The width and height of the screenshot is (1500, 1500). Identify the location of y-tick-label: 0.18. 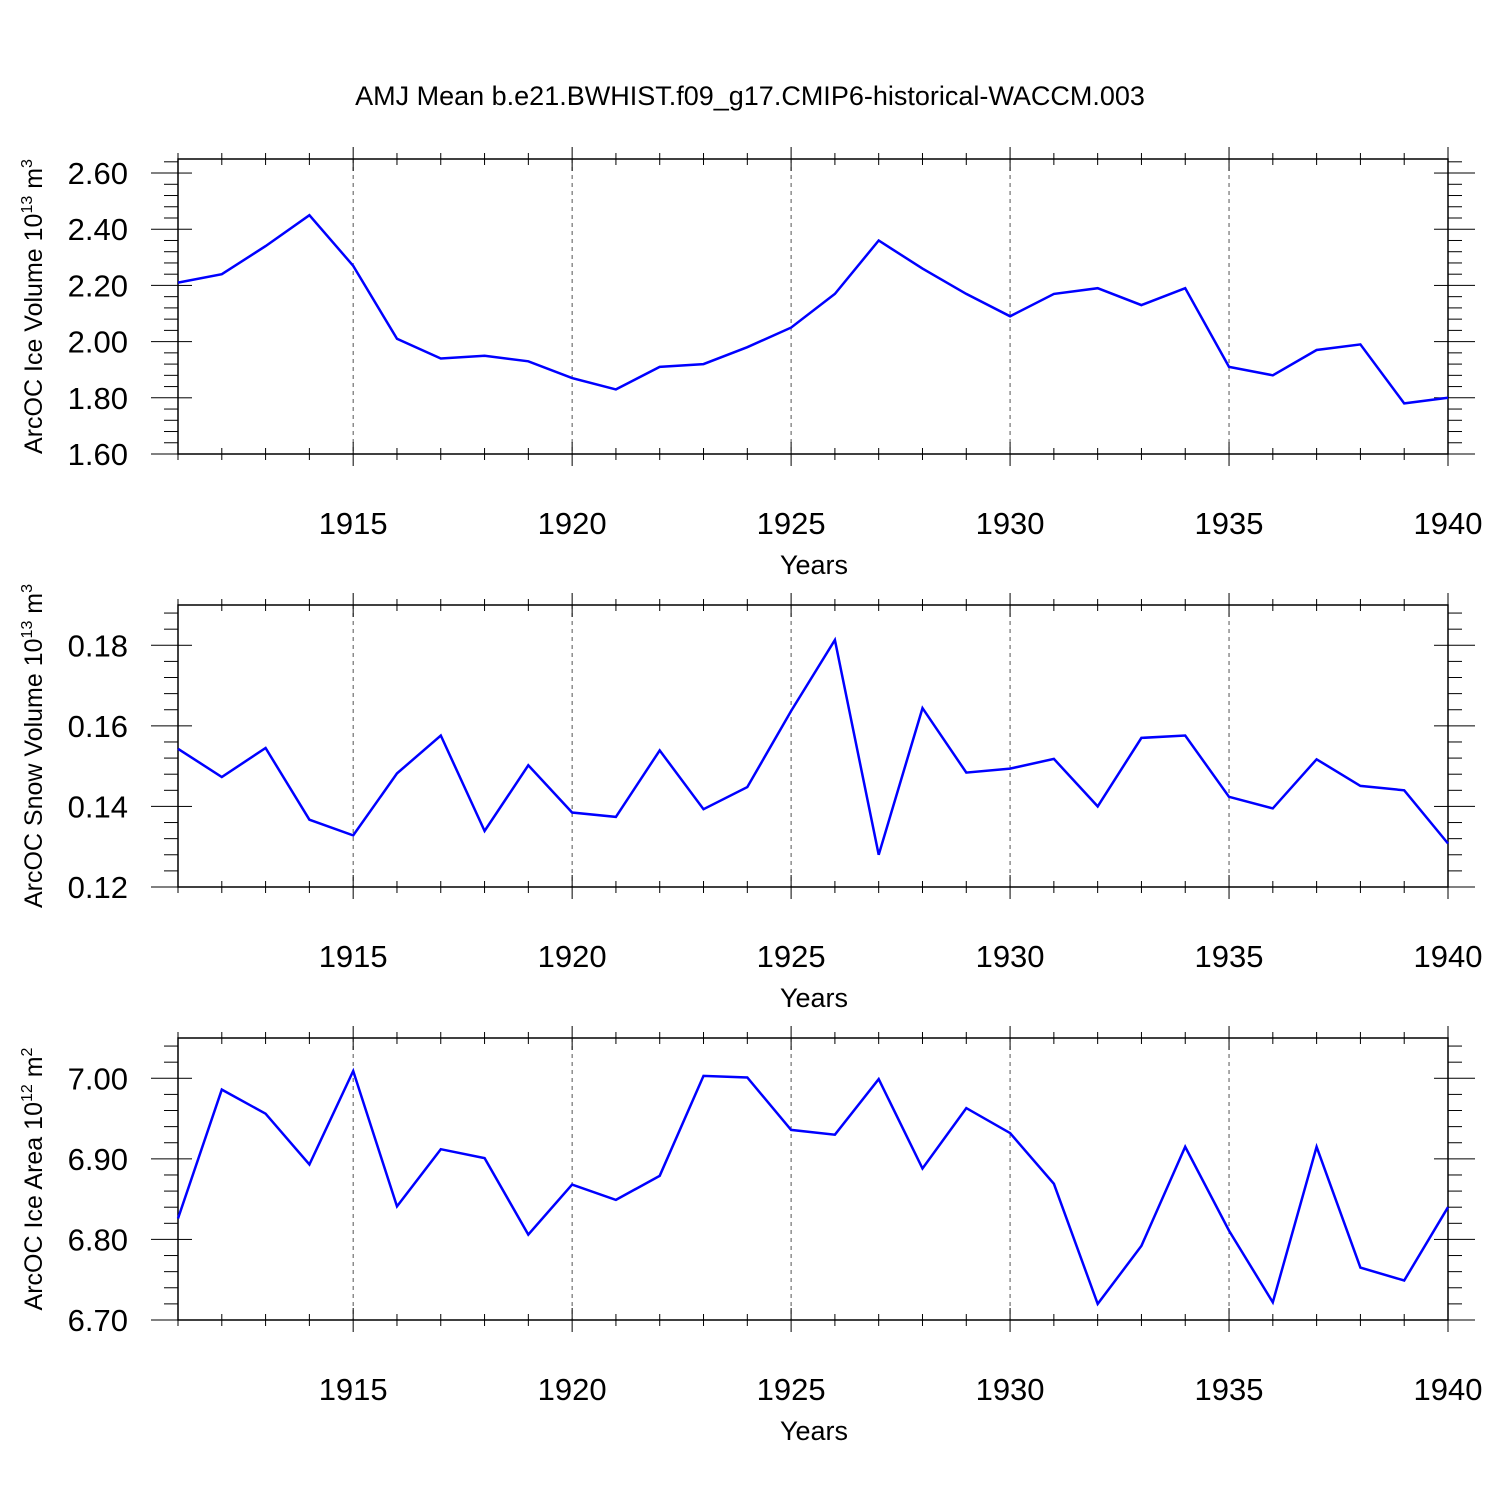
(98, 645).